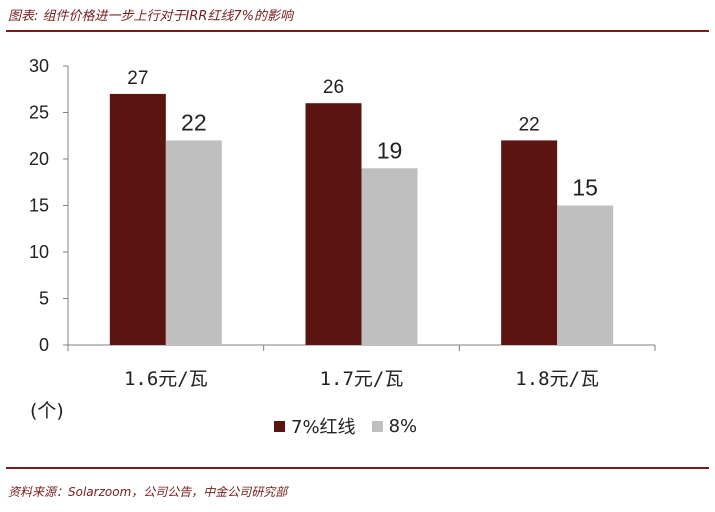  Describe the element at coordinates (362, 379) in the screenshot. I see `x-tick-label: 1.7元/瓦` at that location.